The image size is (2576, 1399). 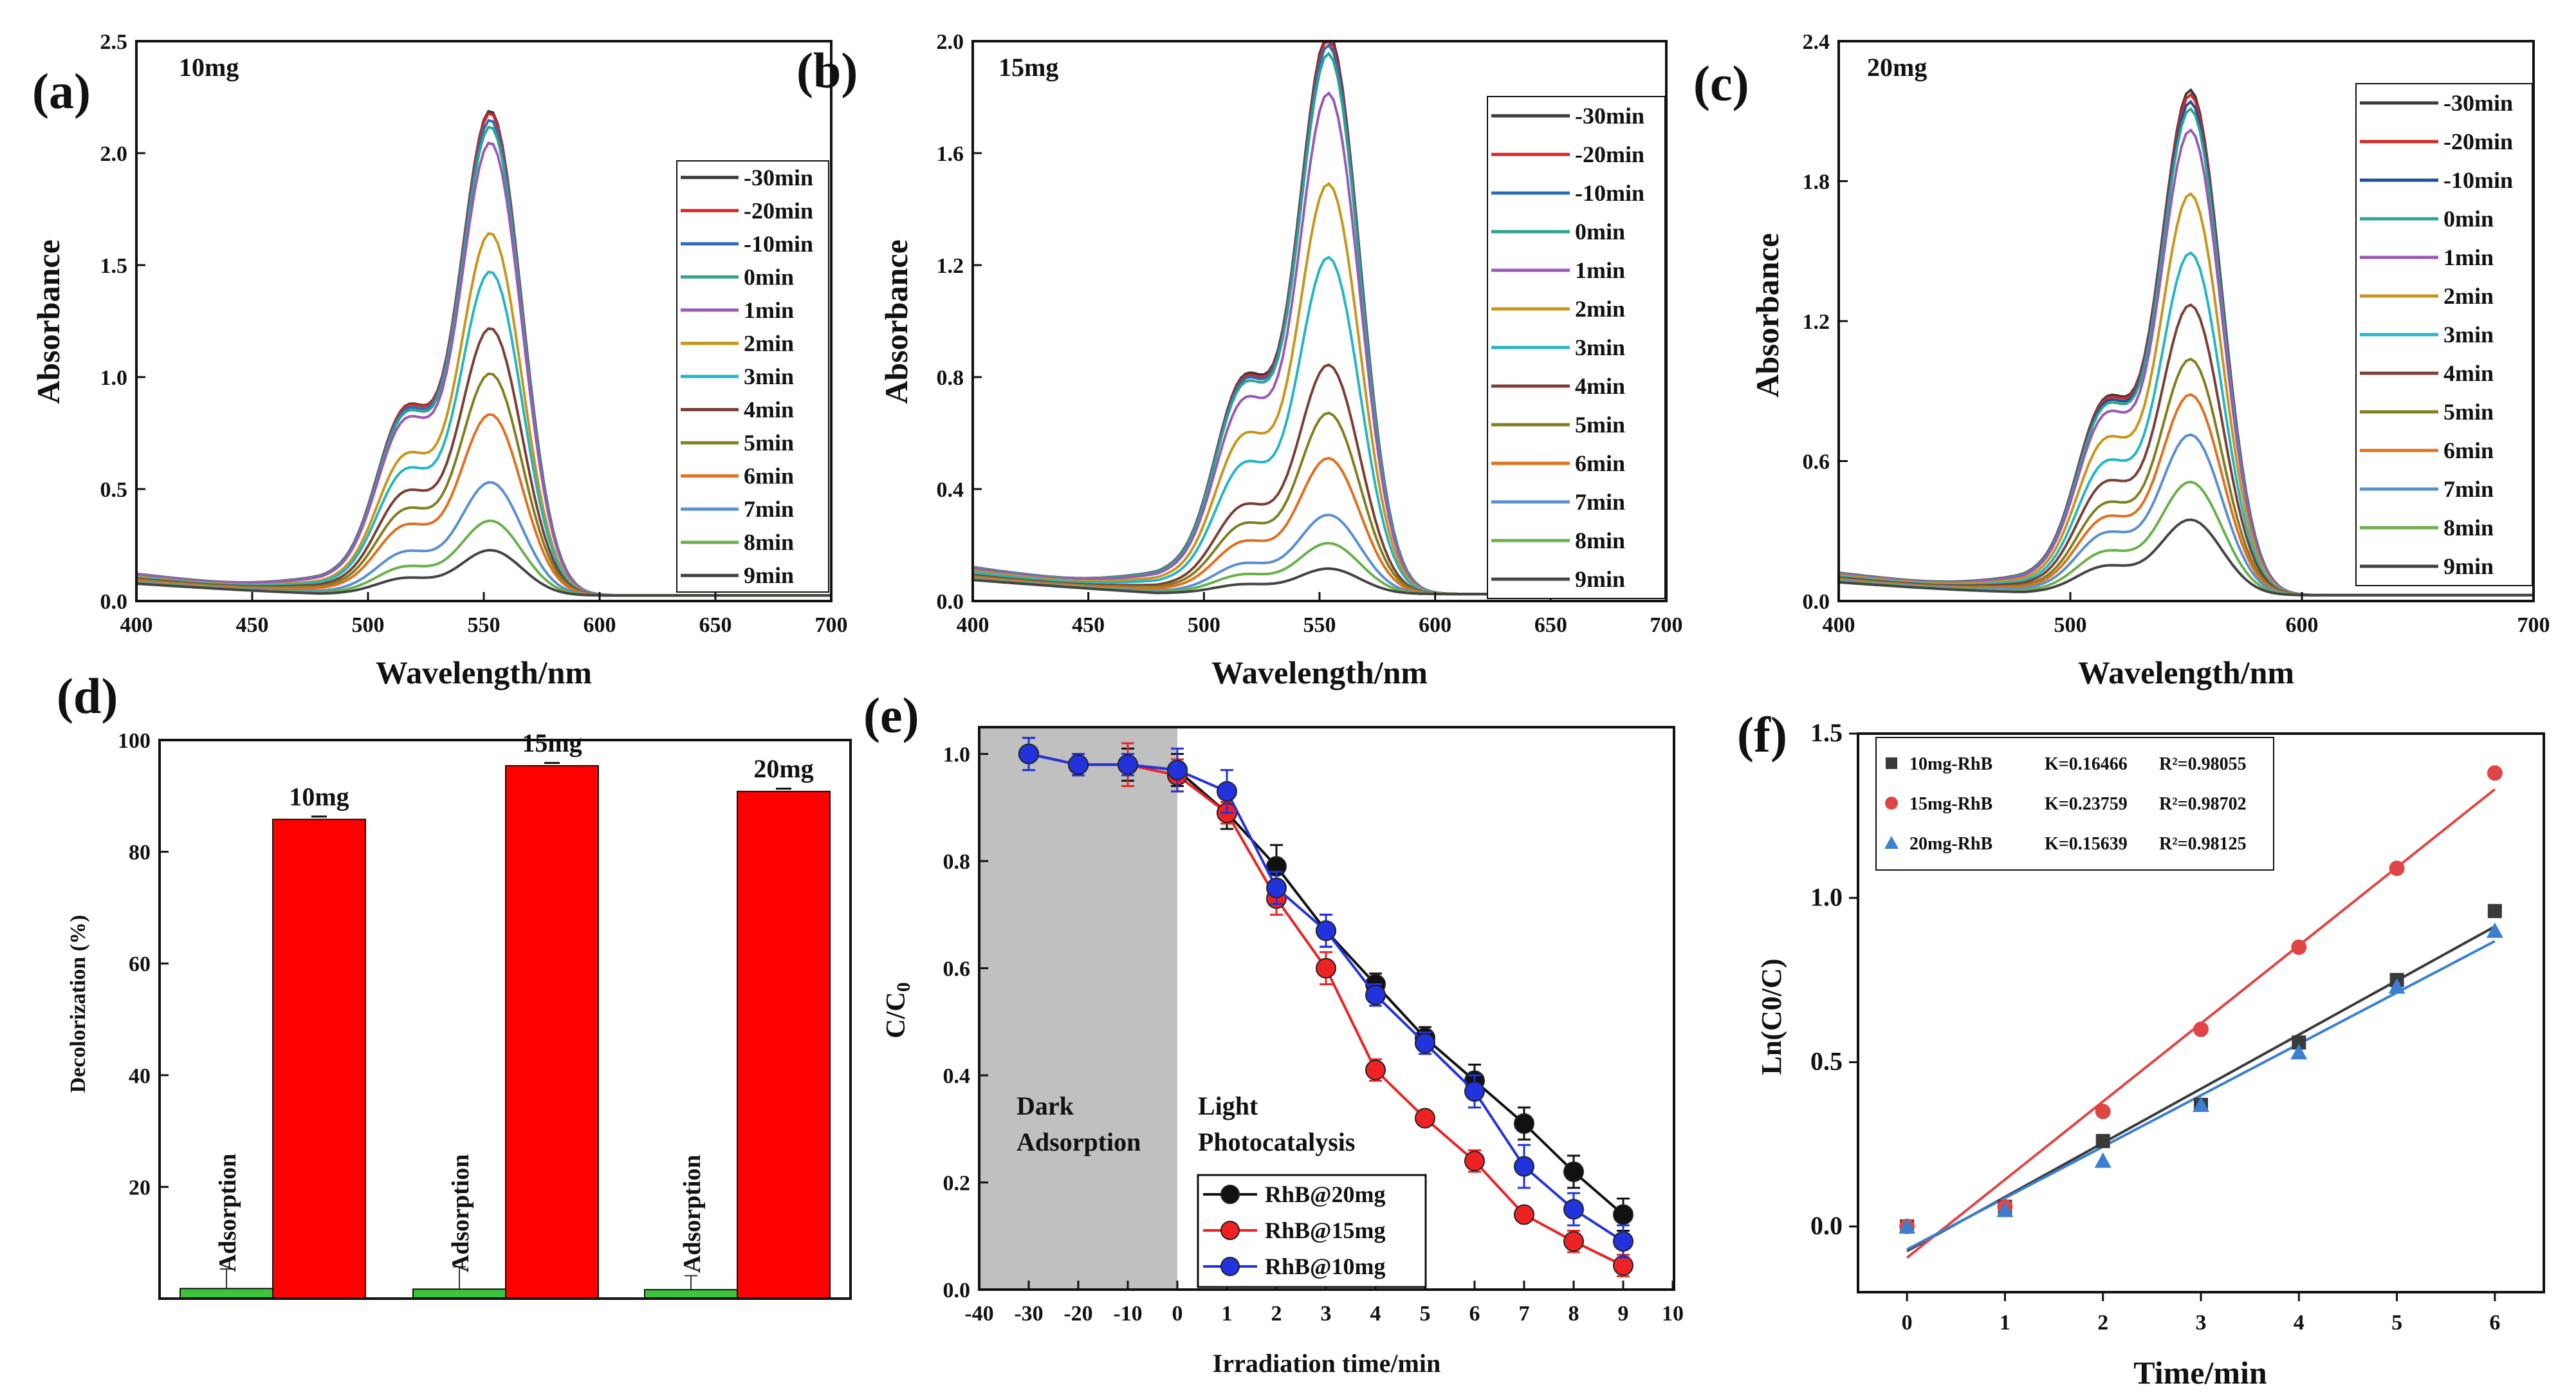 I want to click on legend-label: RhB@15mg, so click(x=1325, y=1230).